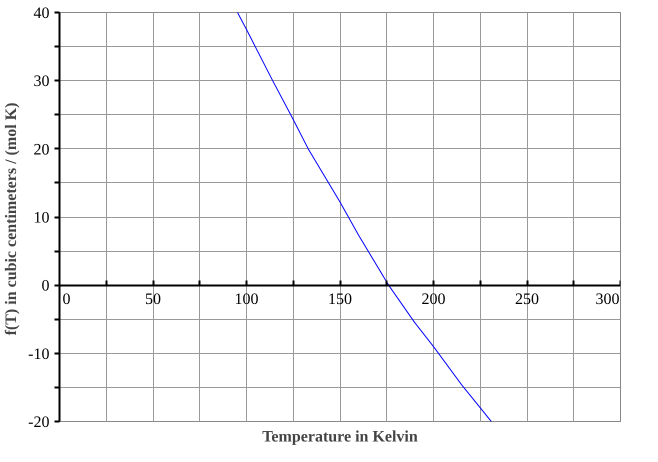  What do you see at coordinates (246, 299) in the screenshot?
I see `x-tick-label: 100` at bounding box center [246, 299].